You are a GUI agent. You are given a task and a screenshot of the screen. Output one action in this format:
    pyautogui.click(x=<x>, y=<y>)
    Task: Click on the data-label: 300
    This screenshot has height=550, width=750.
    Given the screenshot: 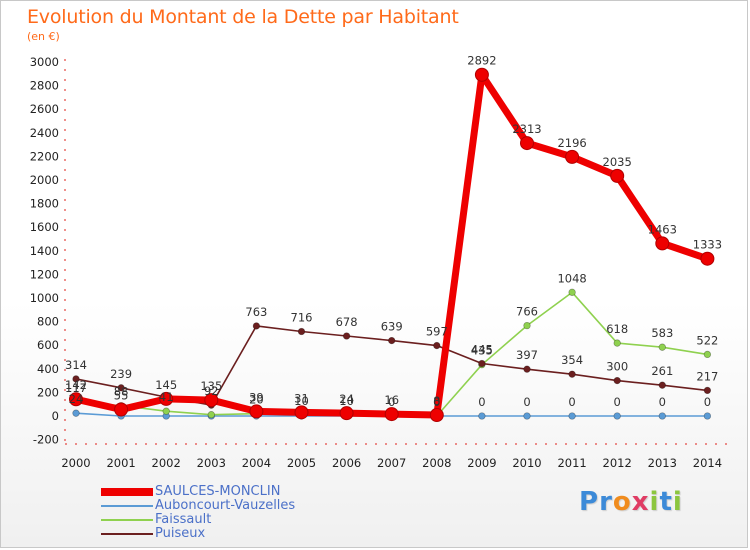 What is the action you would take?
    pyautogui.click(x=617, y=367)
    